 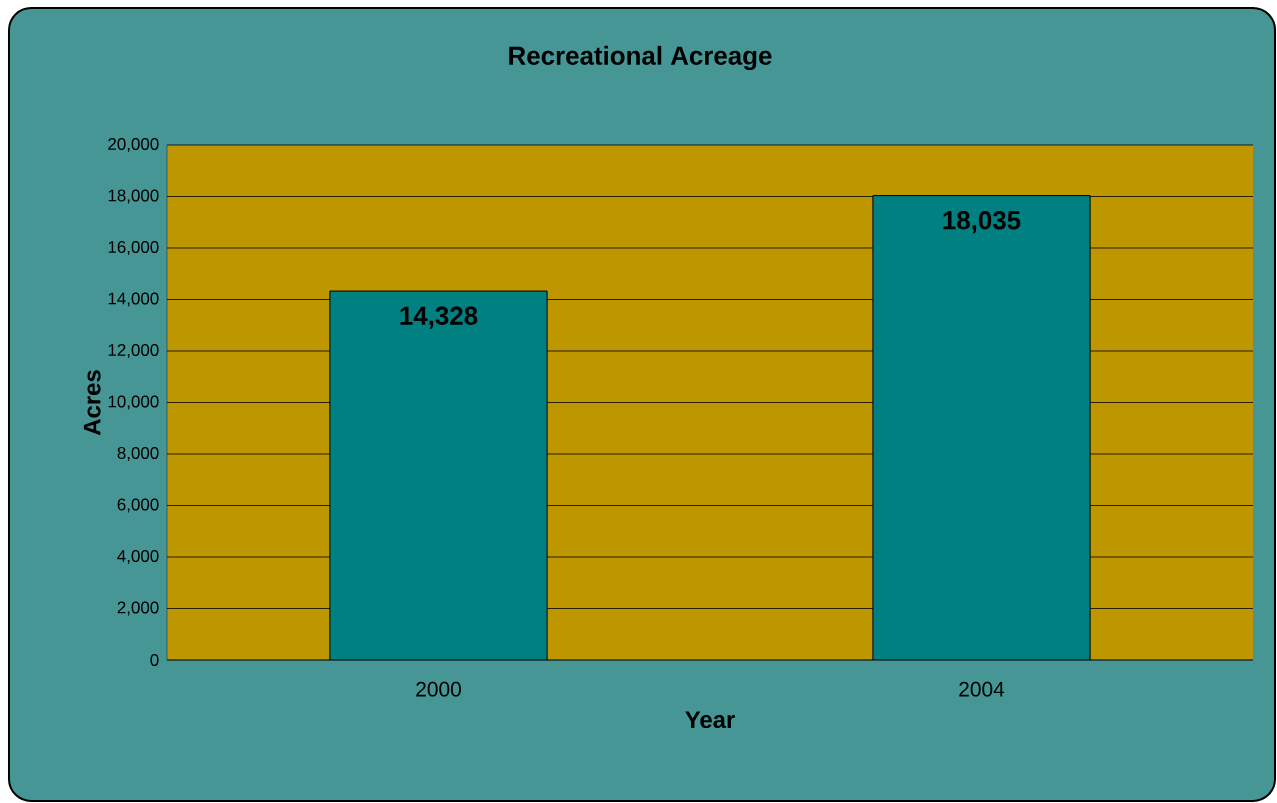 What do you see at coordinates (982, 689) in the screenshot?
I see `x-tick-label: 2004` at bounding box center [982, 689].